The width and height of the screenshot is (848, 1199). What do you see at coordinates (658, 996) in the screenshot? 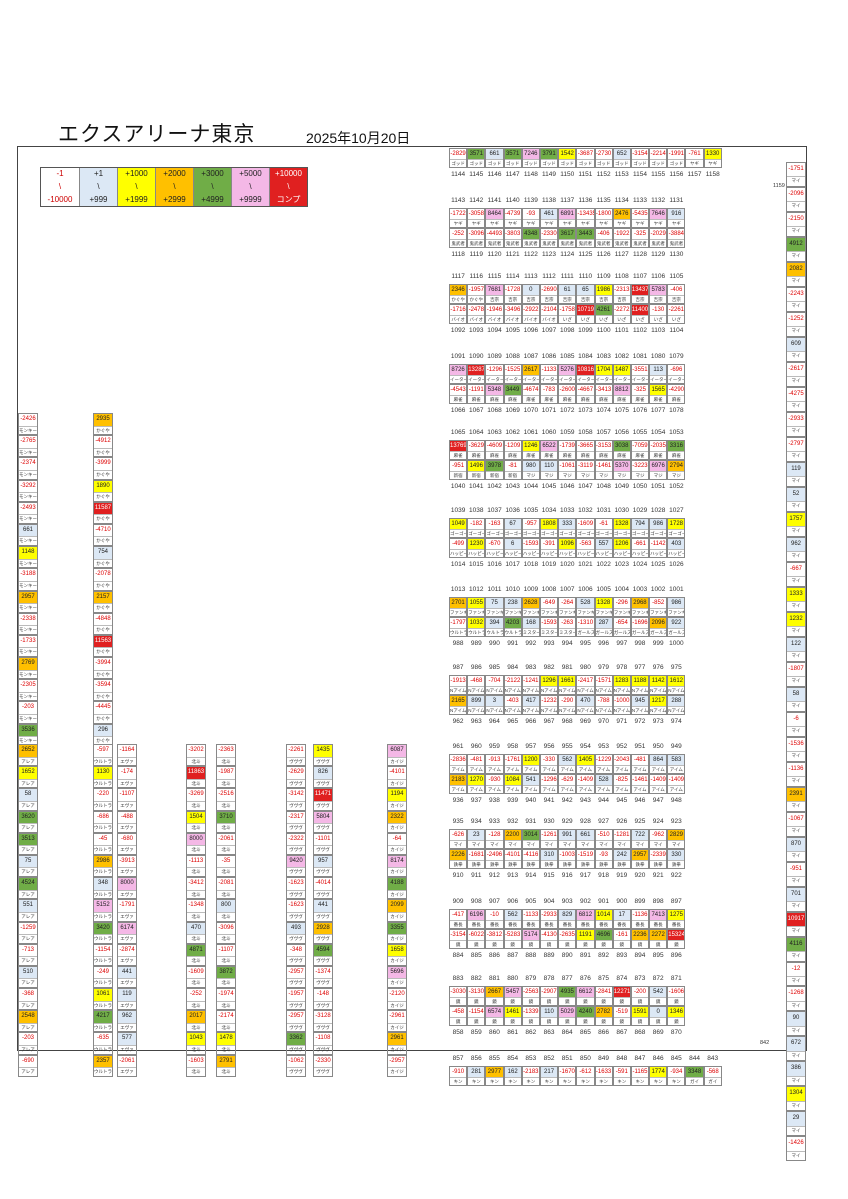
I see `machine-cell: 542 鏡` at bounding box center [658, 996].